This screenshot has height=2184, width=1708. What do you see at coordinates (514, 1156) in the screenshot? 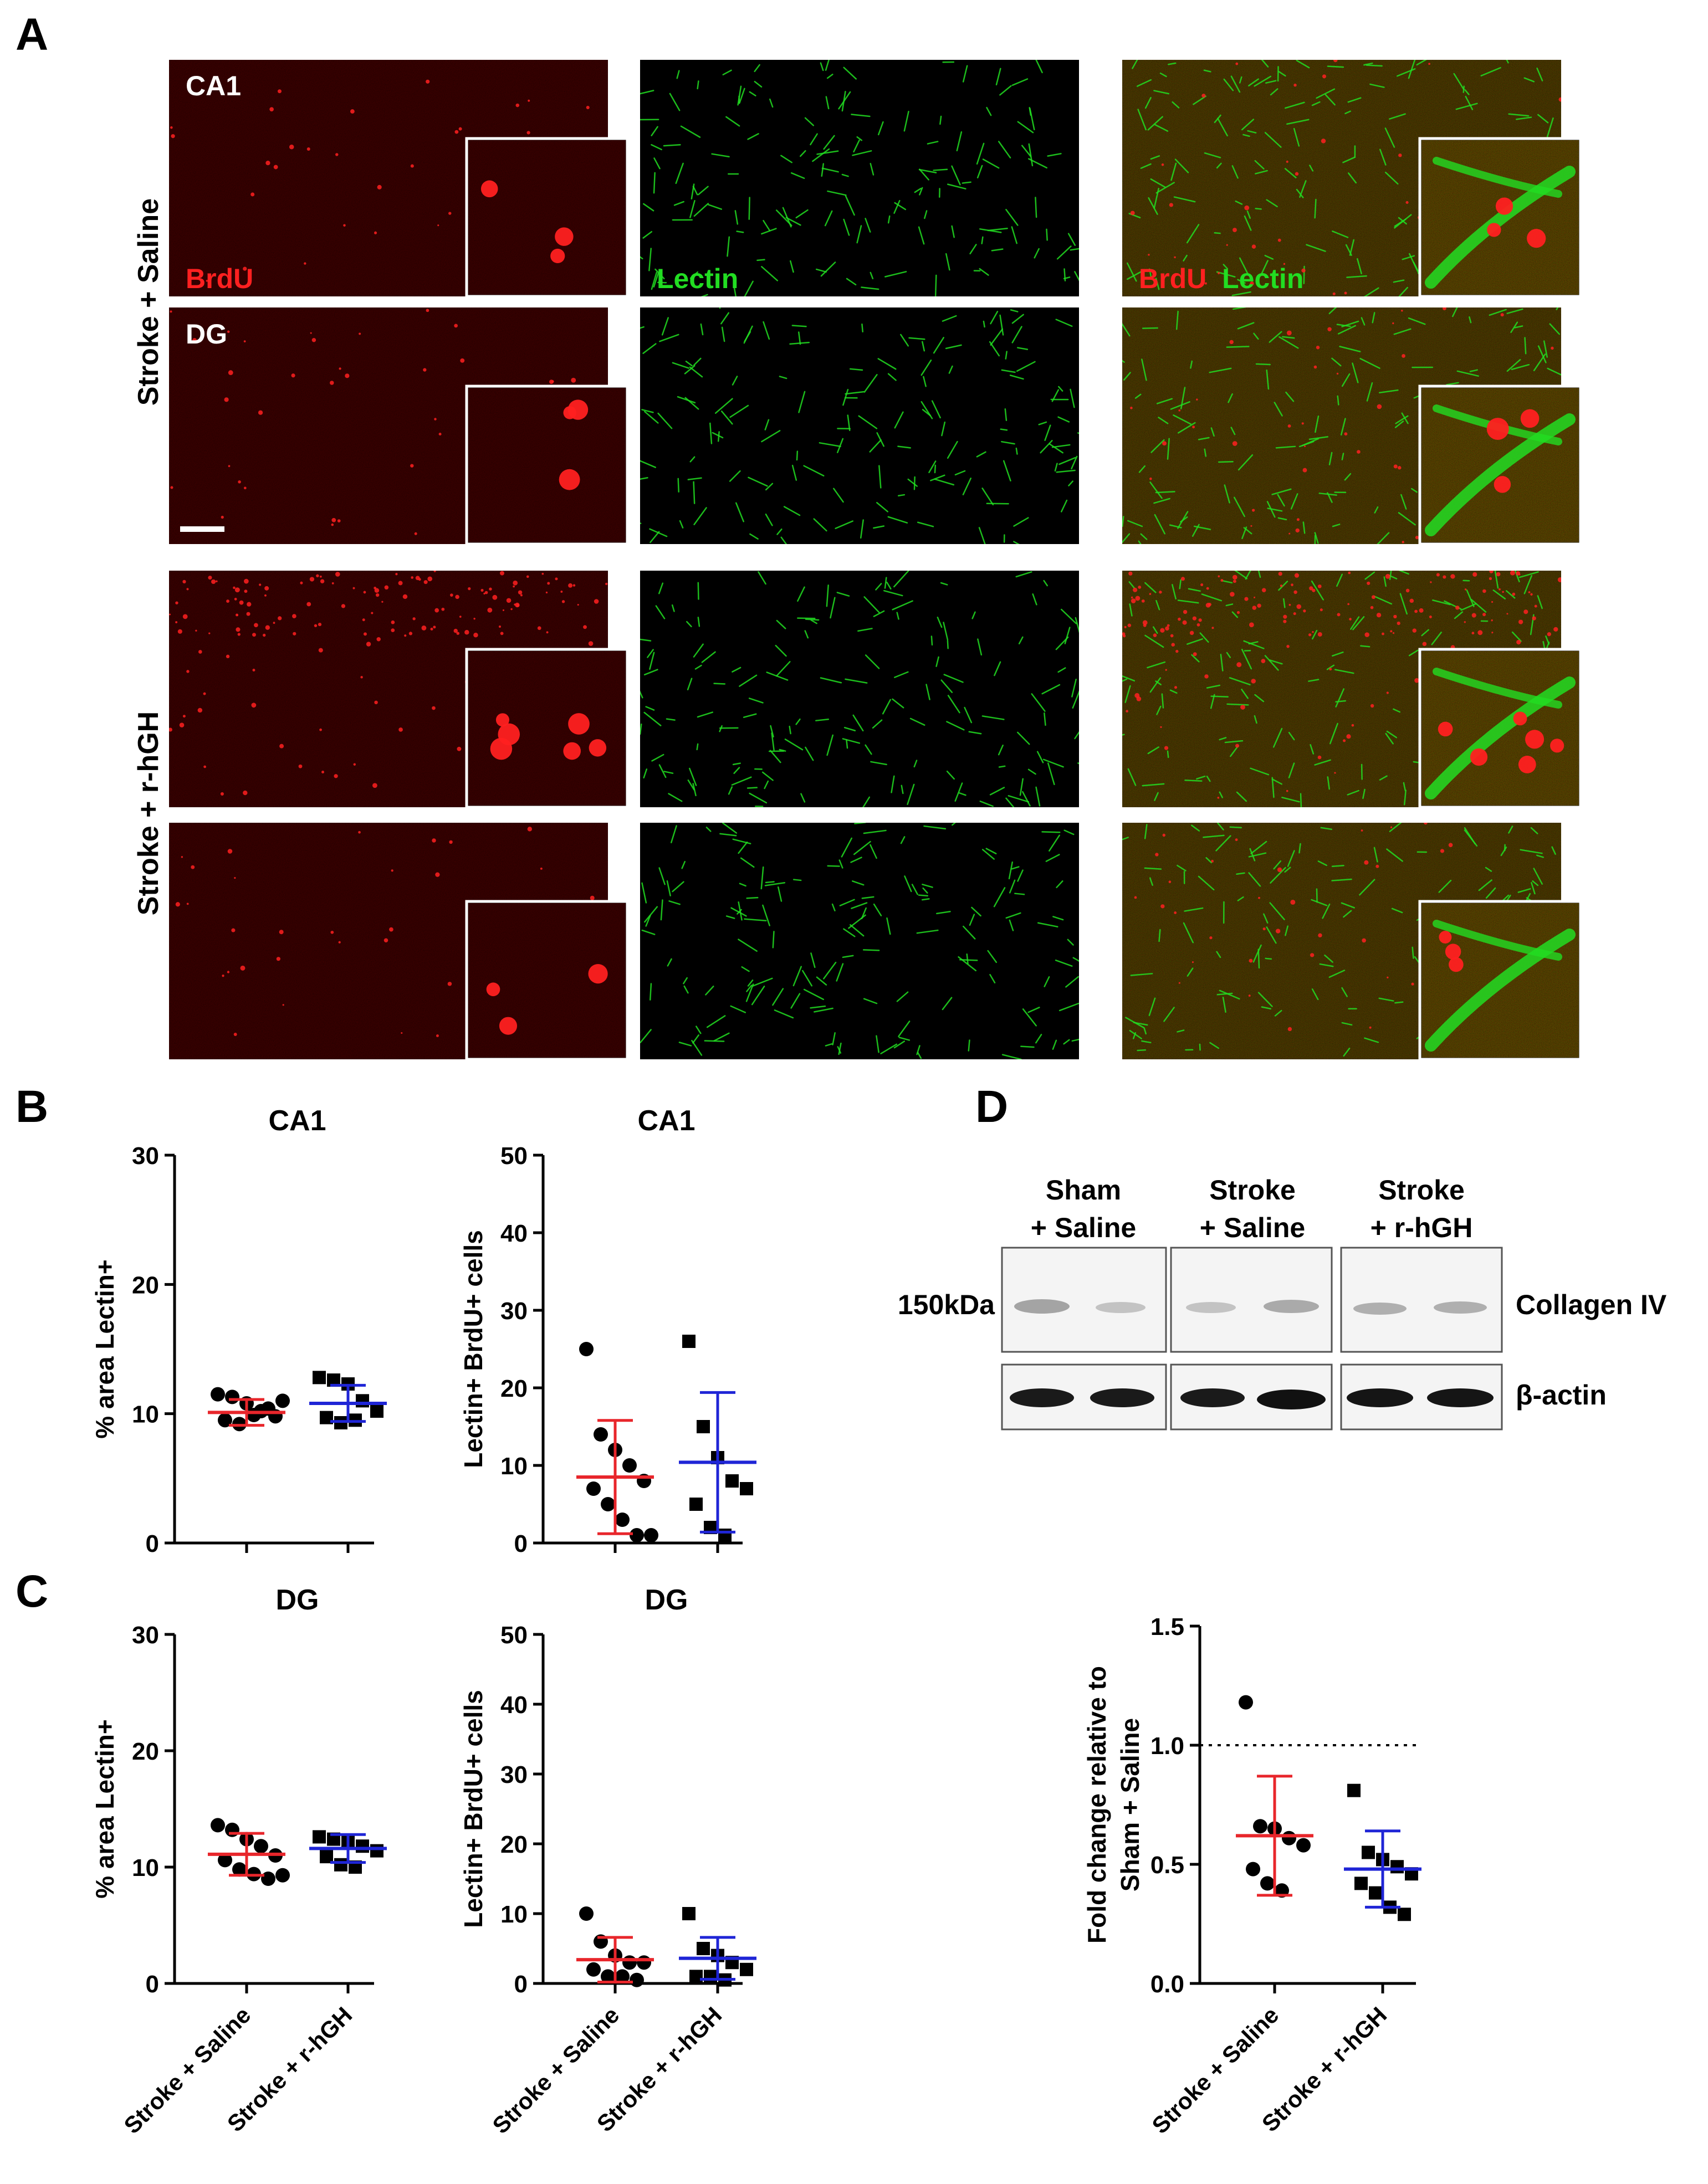
I see `y-tick-label: 50` at bounding box center [514, 1156].